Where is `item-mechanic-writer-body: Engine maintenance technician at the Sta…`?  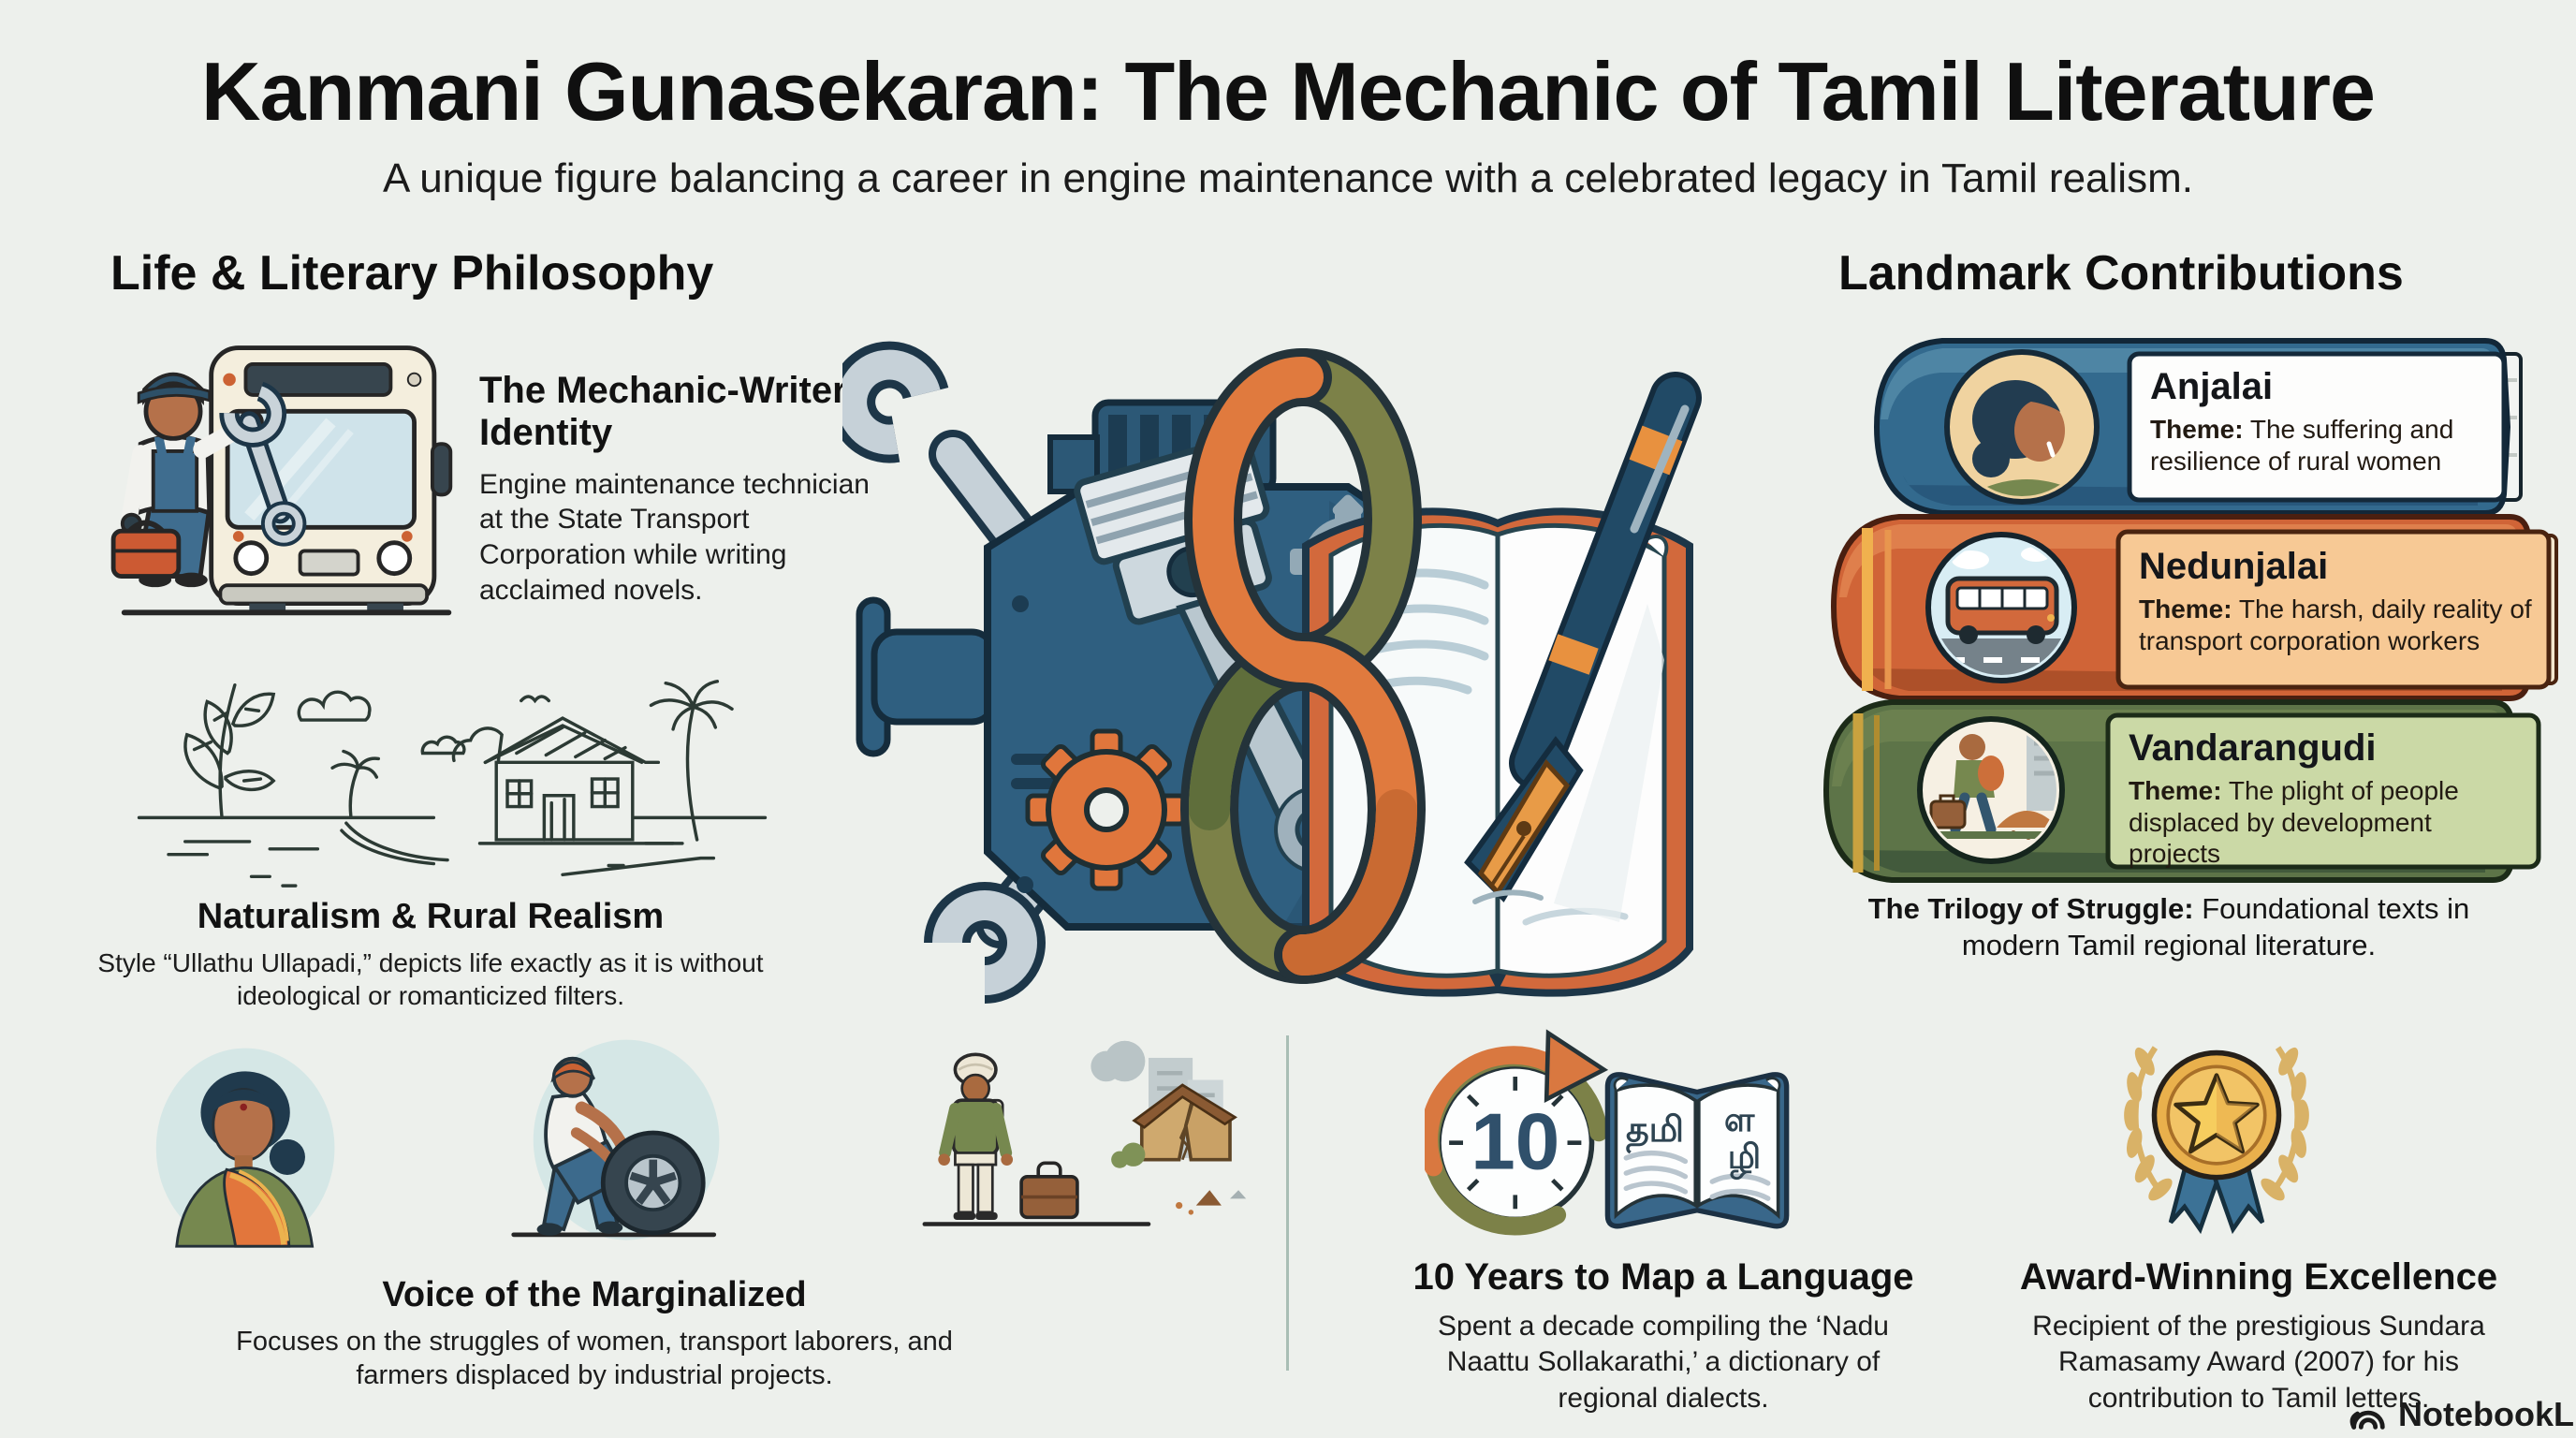 item-mechanic-writer-body: Engine maintenance technician at the Sta… is located at coordinates (674, 537).